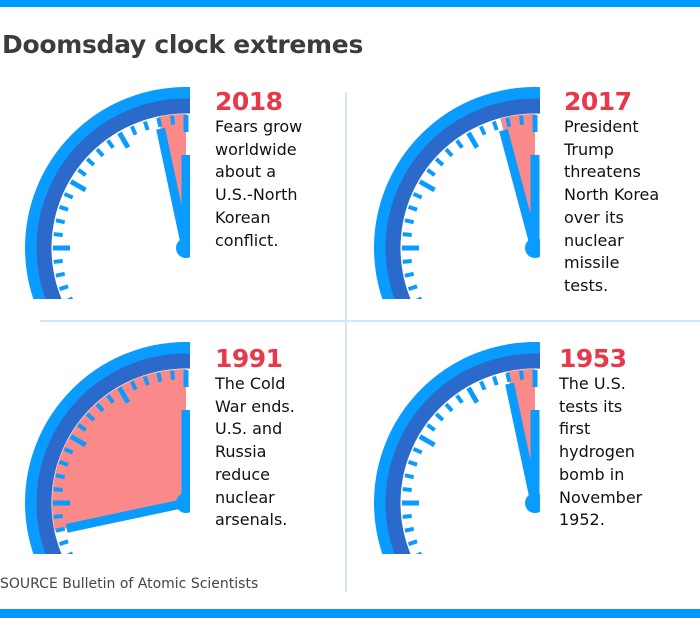 This screenshot has height=618, width=700. I want to click on panel-year: 1991, so click(249, 358).